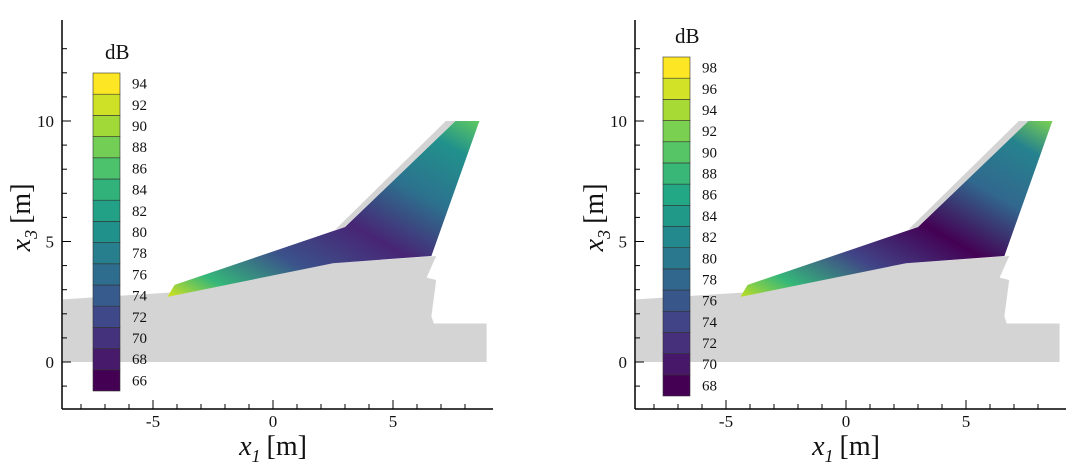 This screenshot has width=1092, height=467. I want to click on colorbar: 68 70 72 74 76 78 80 82 84 86 88 90 92 94 96 98, so click(690, 226).